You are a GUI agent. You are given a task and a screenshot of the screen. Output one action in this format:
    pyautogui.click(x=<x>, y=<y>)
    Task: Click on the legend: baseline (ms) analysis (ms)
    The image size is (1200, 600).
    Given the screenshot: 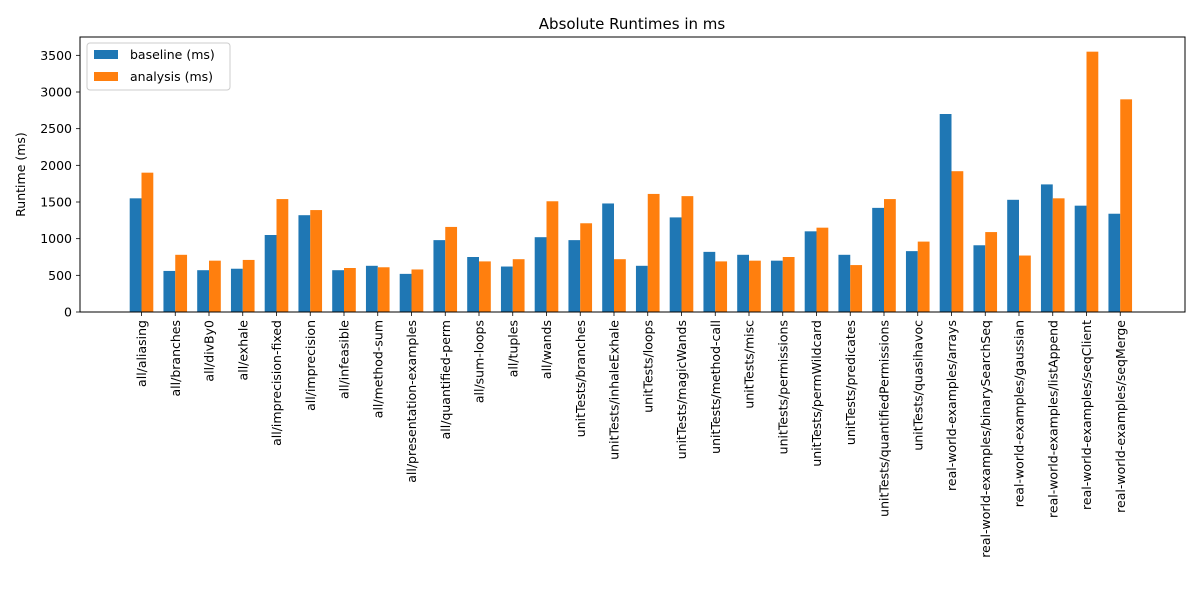 What is the action you would take?
    pyautogui.click(x=158, y=66)
    